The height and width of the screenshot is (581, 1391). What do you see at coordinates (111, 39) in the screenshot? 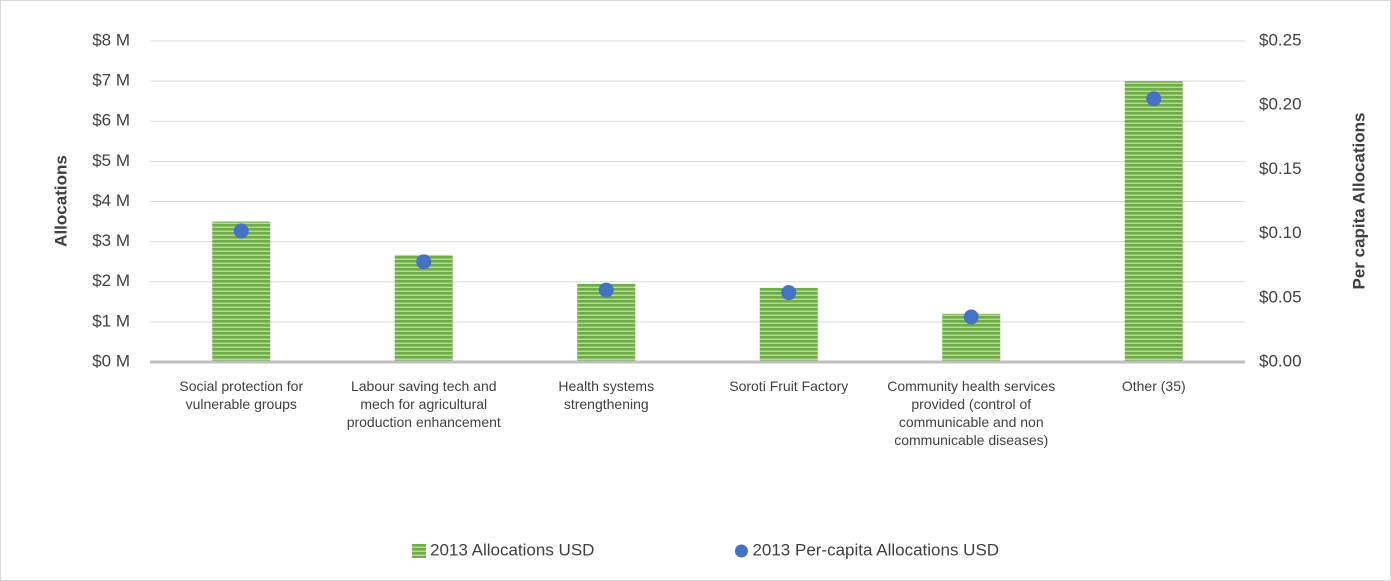
I see `y-tick-label: $8 M` at bounding box center [111, 39].